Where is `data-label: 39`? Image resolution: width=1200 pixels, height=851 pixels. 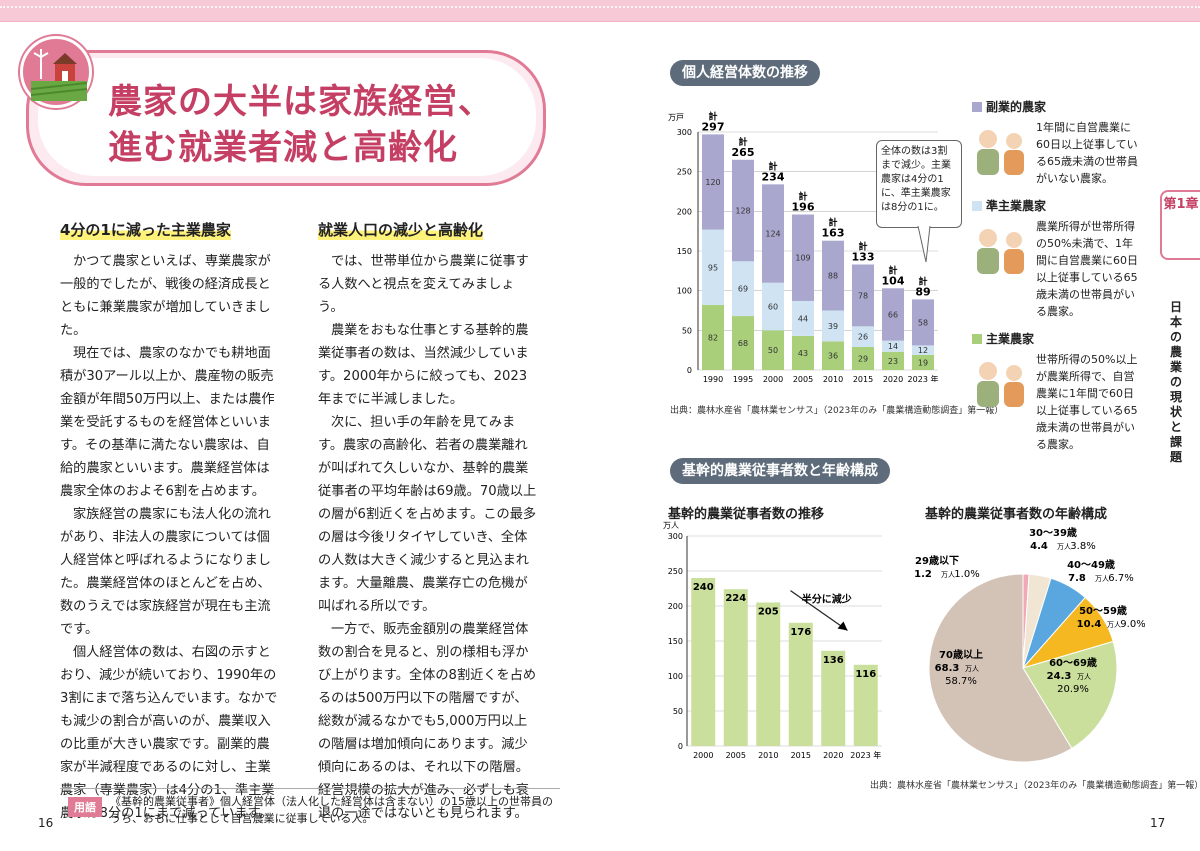
data-label: 39 is located at coordinates (833, 326).